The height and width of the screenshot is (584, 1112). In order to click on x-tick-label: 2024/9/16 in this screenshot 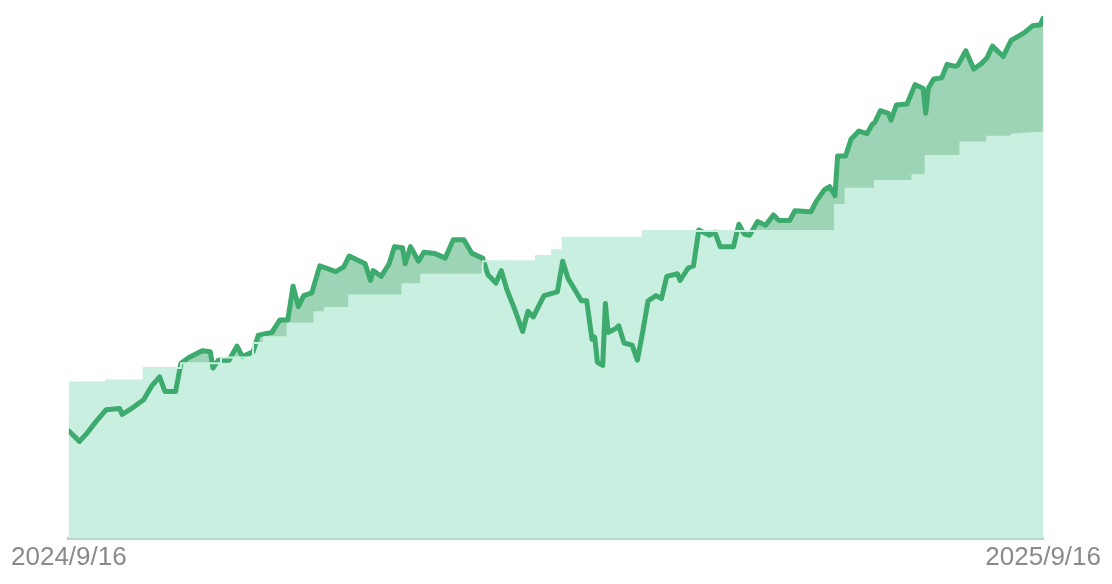, I will do `click(69, 555)`.